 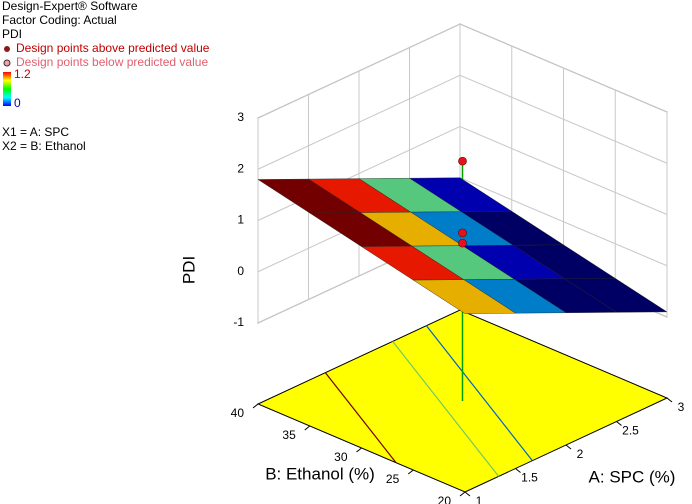 I want to click on y-axis-title: B: Ethanol (%), so click(x=320, y=473).